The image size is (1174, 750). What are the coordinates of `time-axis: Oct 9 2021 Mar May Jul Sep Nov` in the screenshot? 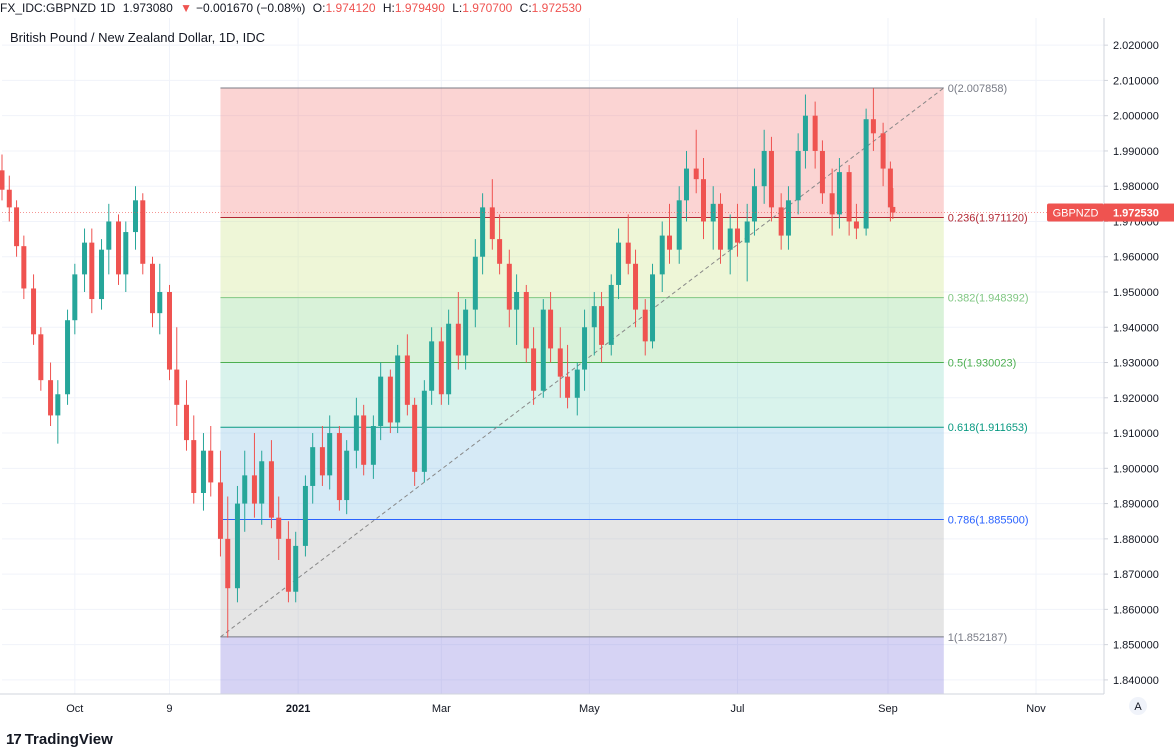 It's located at (552, 704).